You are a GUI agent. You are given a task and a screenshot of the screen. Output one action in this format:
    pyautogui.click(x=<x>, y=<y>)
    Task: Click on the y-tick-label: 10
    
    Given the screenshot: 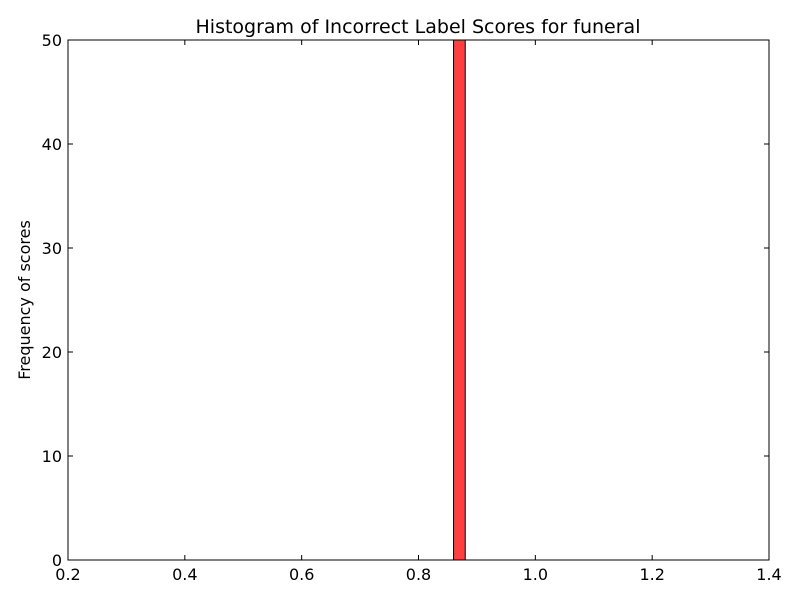 What is the action you would take?
    pyautogui.click(x=52, y=456)
    